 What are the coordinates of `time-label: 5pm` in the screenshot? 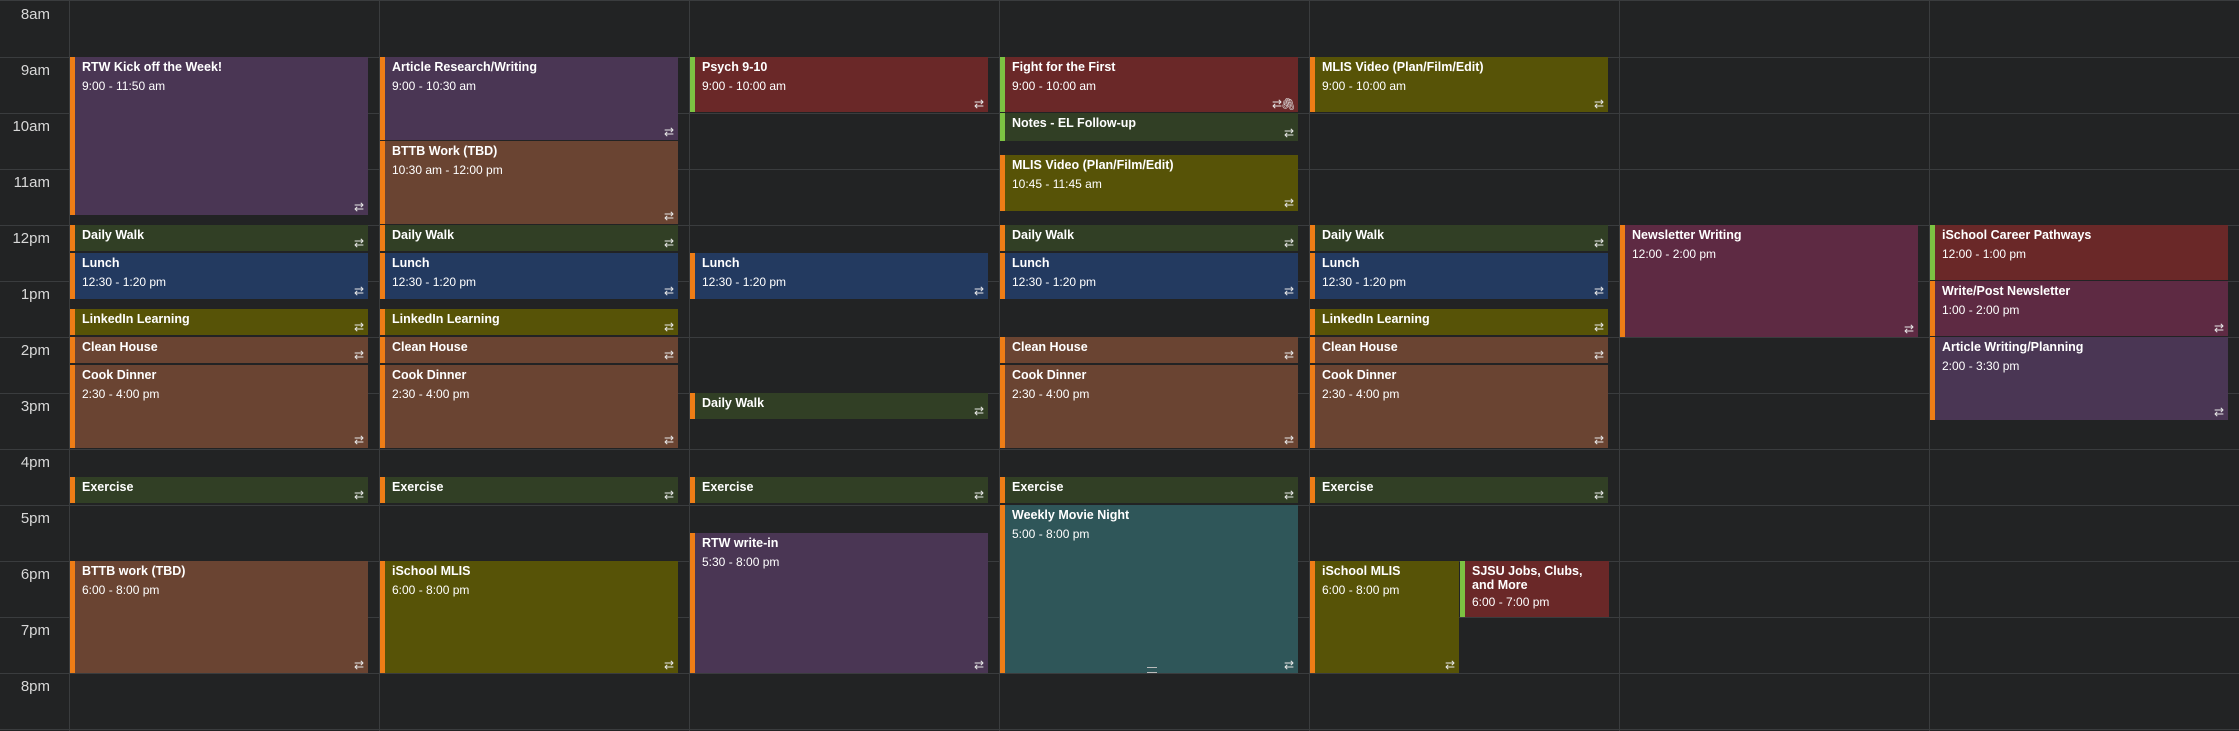 It's located at (35, 518).